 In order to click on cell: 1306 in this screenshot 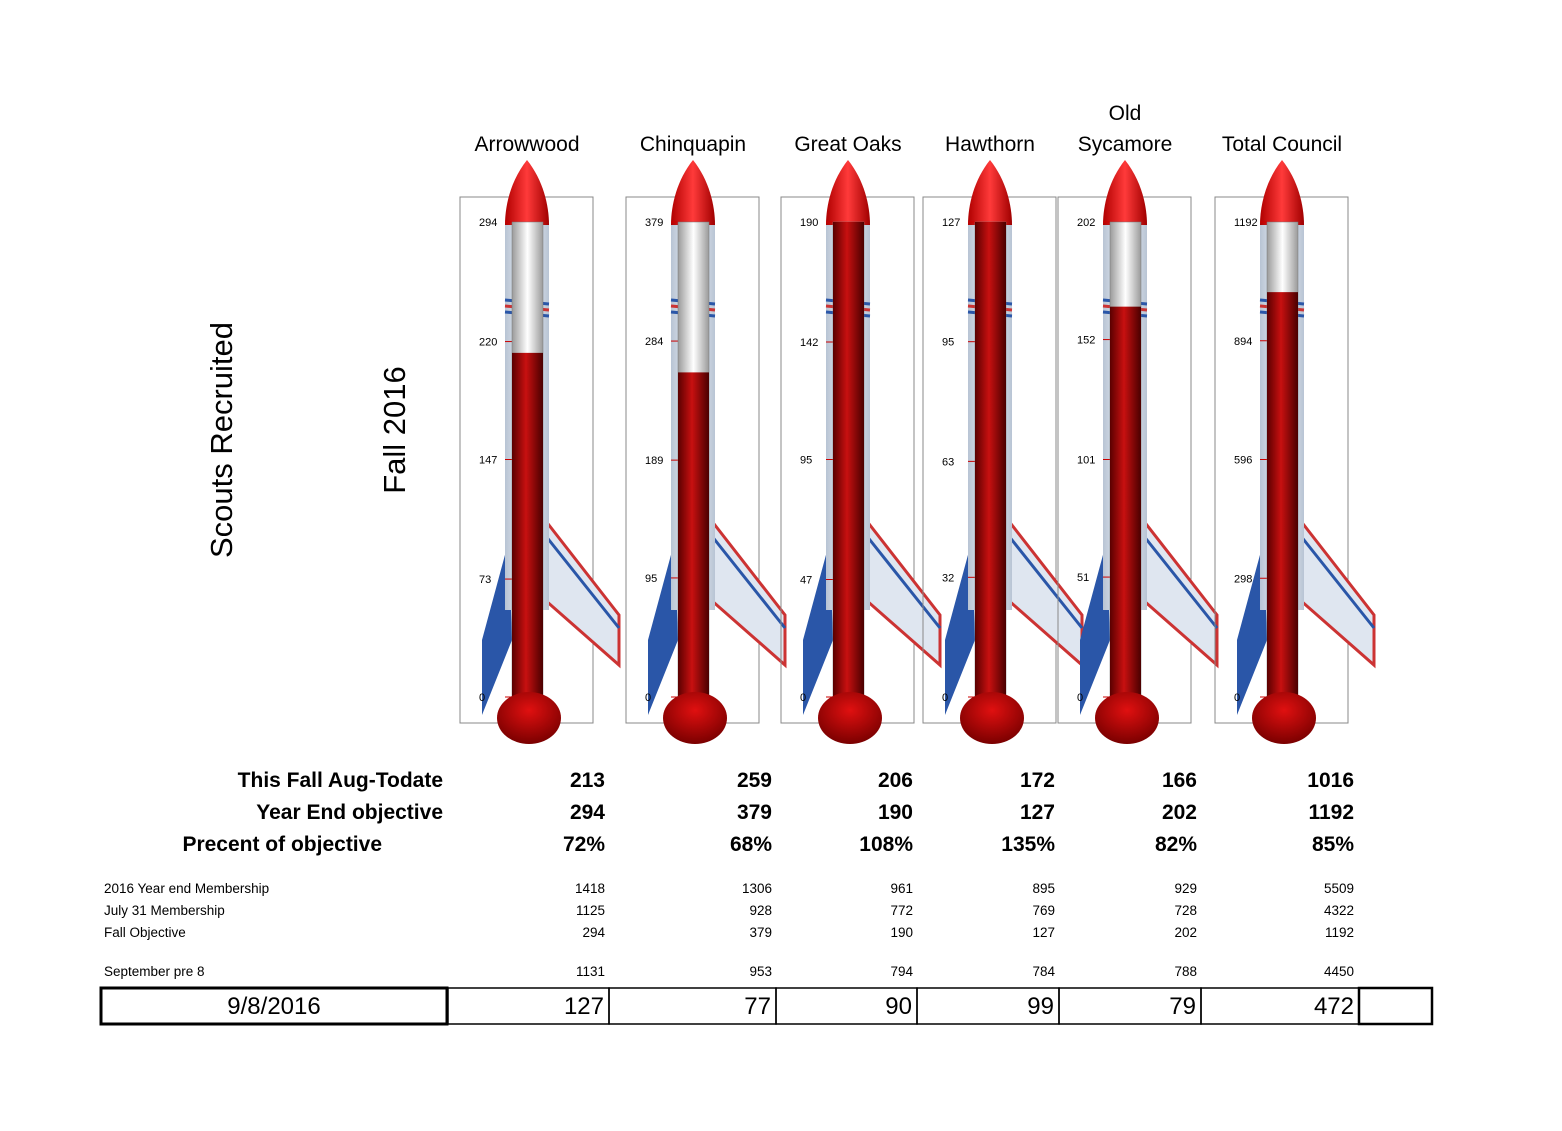, I will do `click(757, 888)`.